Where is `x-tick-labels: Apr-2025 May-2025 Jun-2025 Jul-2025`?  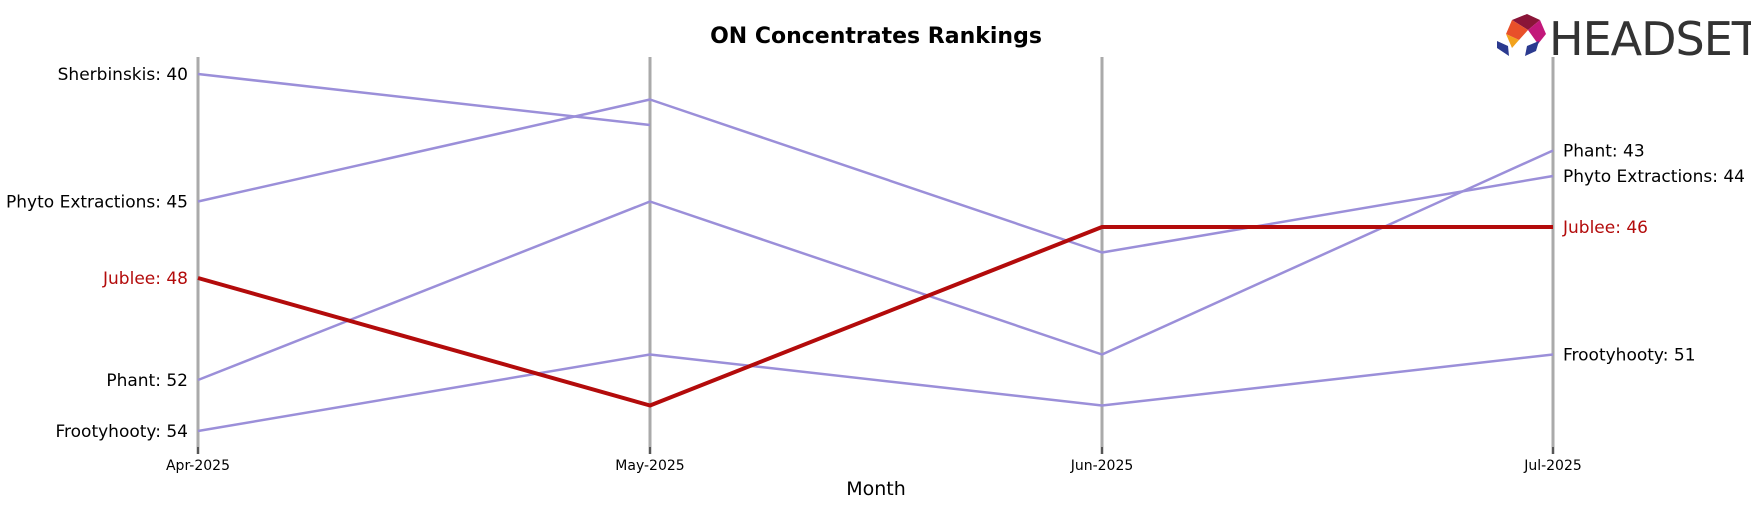 x-tick-labels: Apr-2025 May-2025 Jun-2025 Jul-2025 is located at coordinates (874, 466).